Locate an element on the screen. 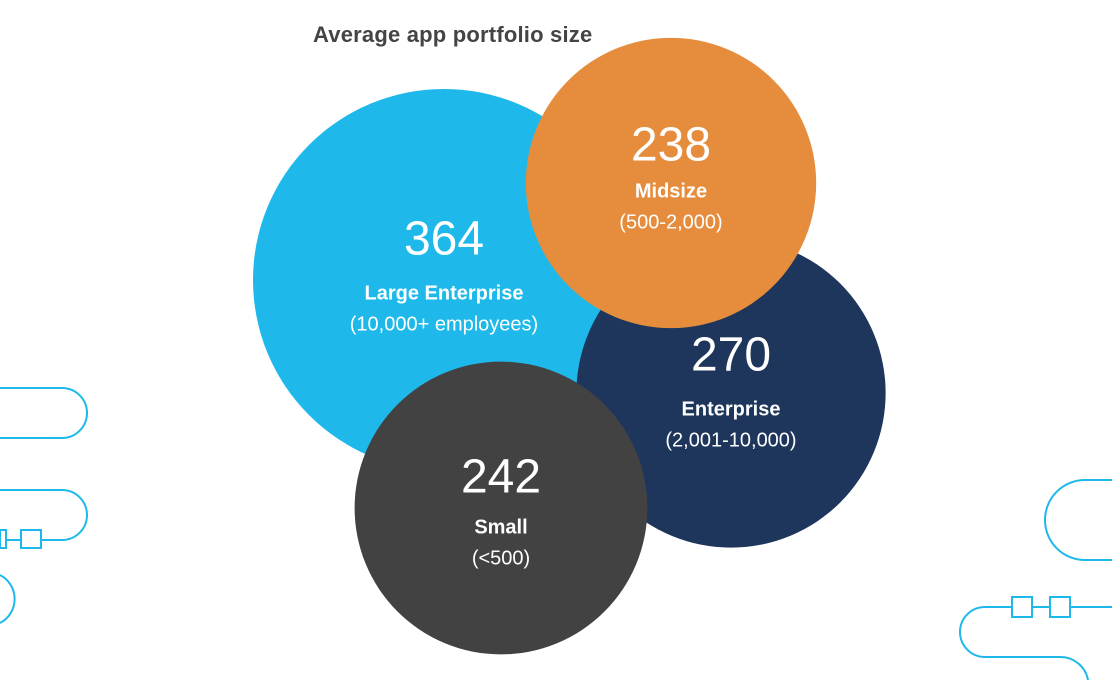  bubble-value-large-enterprise: 364 is located at coordinates (444, 239).